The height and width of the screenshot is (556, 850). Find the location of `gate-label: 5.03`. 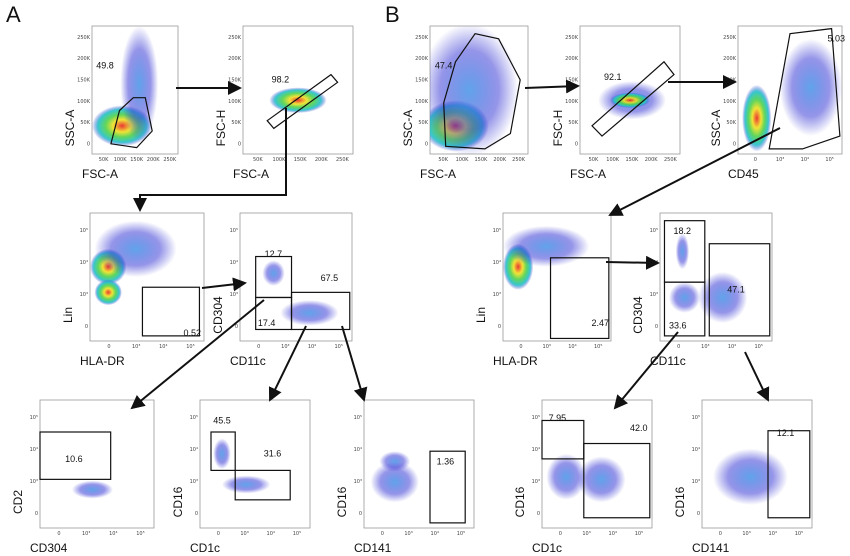

gate-label: 5.03 is located at coordinates (836, 39).